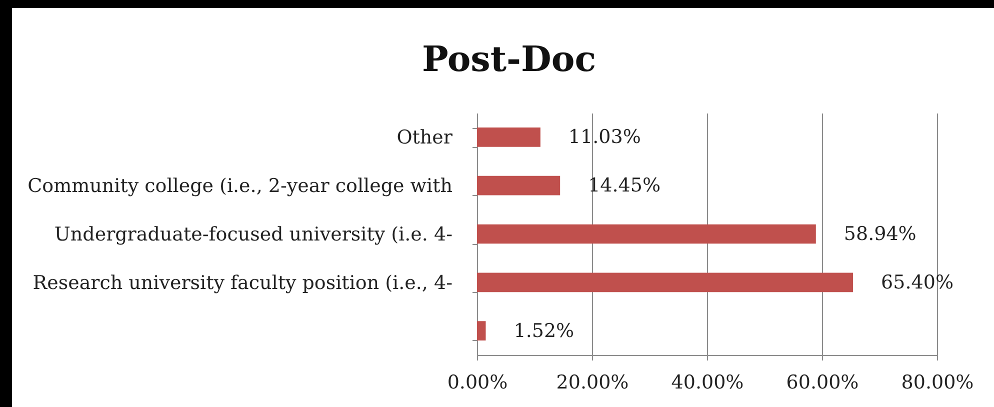 This screenshot has width=994, height=407. I want to click on x-tick-label: 20.00%, so click(592, 383).